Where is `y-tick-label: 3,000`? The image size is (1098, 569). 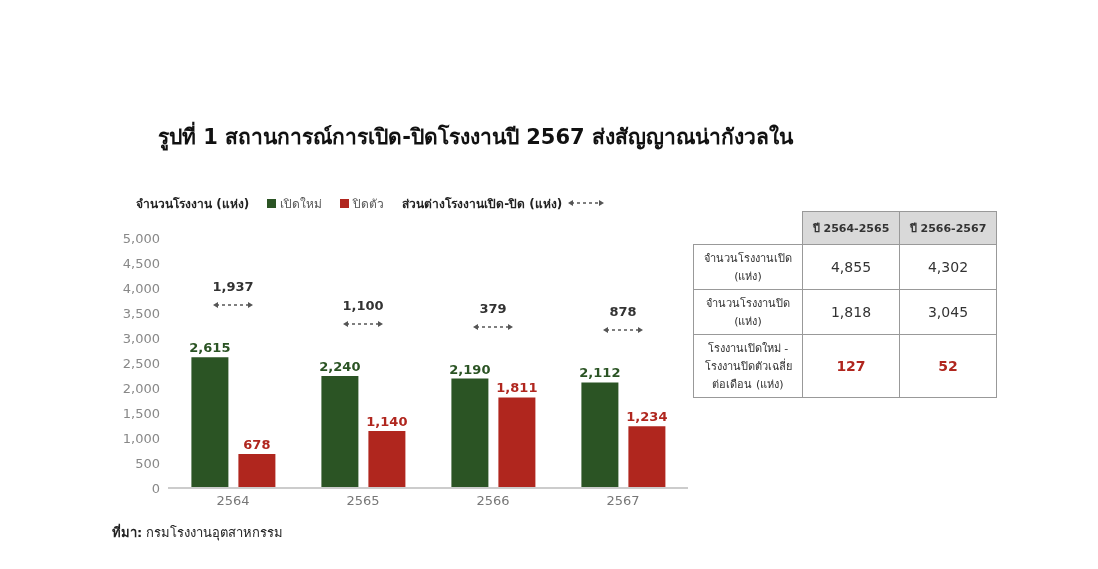 y-tick-label: 3,000 is located at coordinates (141, 338).